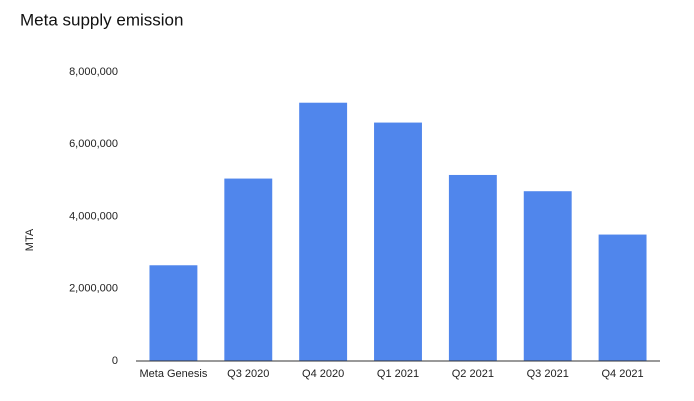 The height and width of the screenshot is (401, 694). What do you see at coordinates (30, 239) in the screenshot?
I see `y-axis-label: MTA` at bounding box center [30, 239].